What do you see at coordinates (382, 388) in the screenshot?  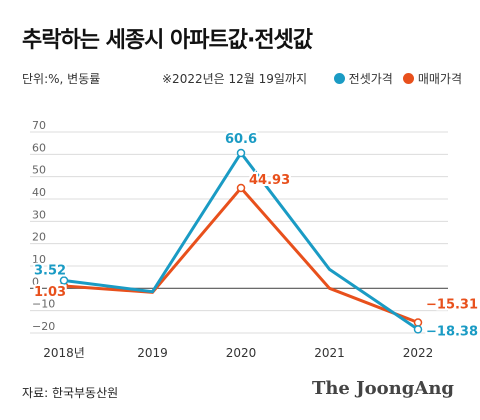 I see `brand-logo: The JoongAng` at bounding box center [382, 388].